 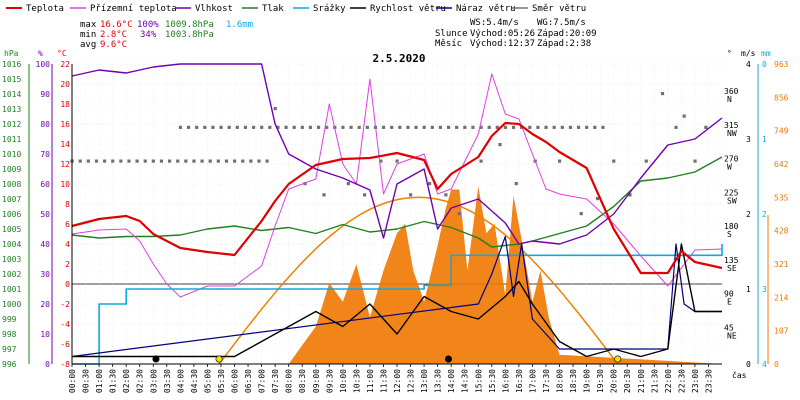 I want to click on x-tick-label: 09:30, so click(x=329, y=381).